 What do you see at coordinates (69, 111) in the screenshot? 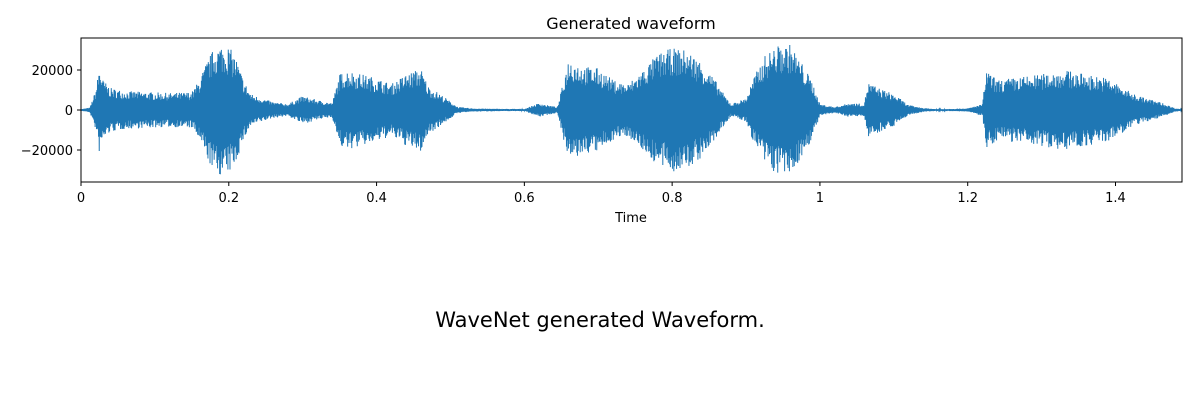
I see `y-tick-label: 0` at bounding box center [69, 111].